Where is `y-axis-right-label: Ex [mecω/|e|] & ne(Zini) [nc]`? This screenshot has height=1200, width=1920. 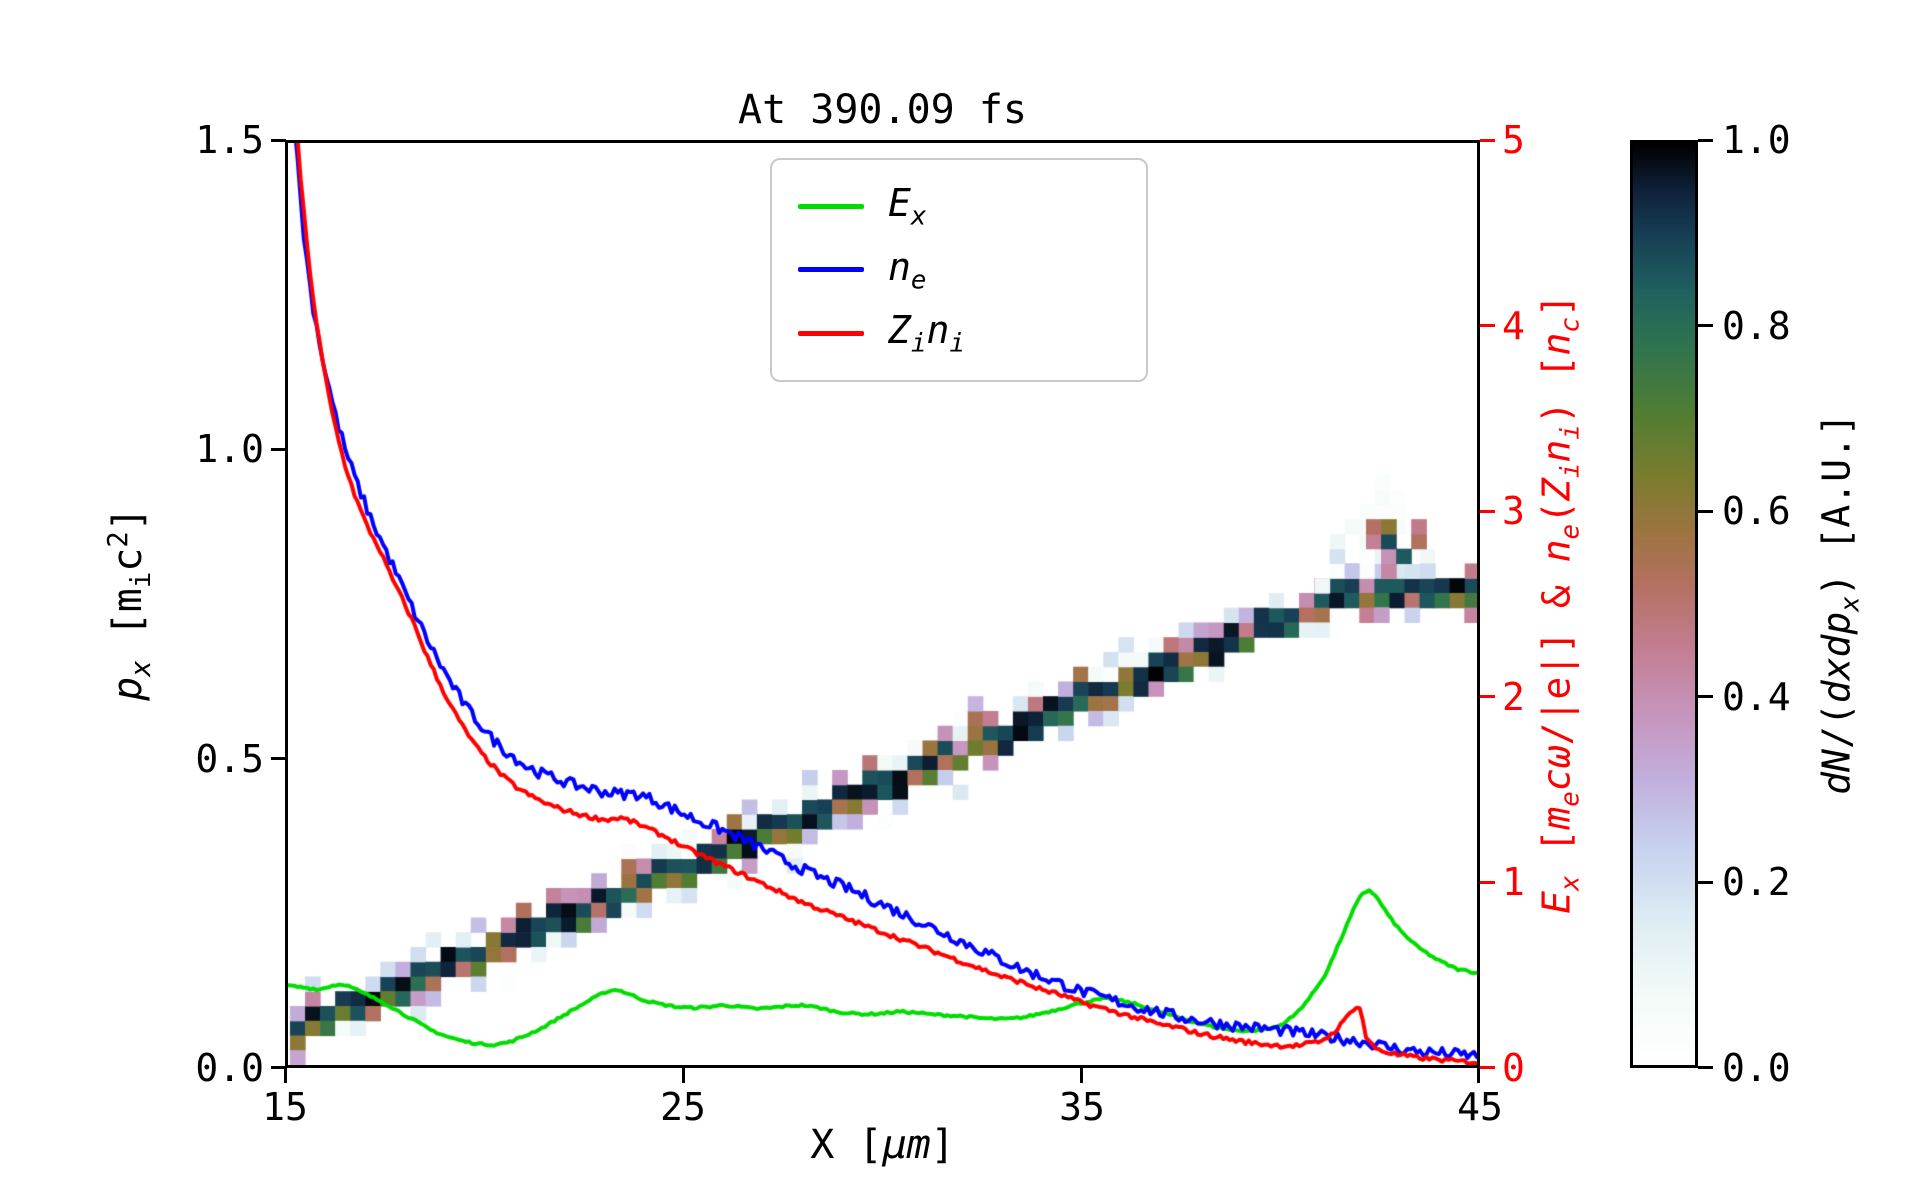
y-axis-right-label: Ex [mecω/|e|] & ne(Zini) [nc] is located at coordinates (1560, 604).